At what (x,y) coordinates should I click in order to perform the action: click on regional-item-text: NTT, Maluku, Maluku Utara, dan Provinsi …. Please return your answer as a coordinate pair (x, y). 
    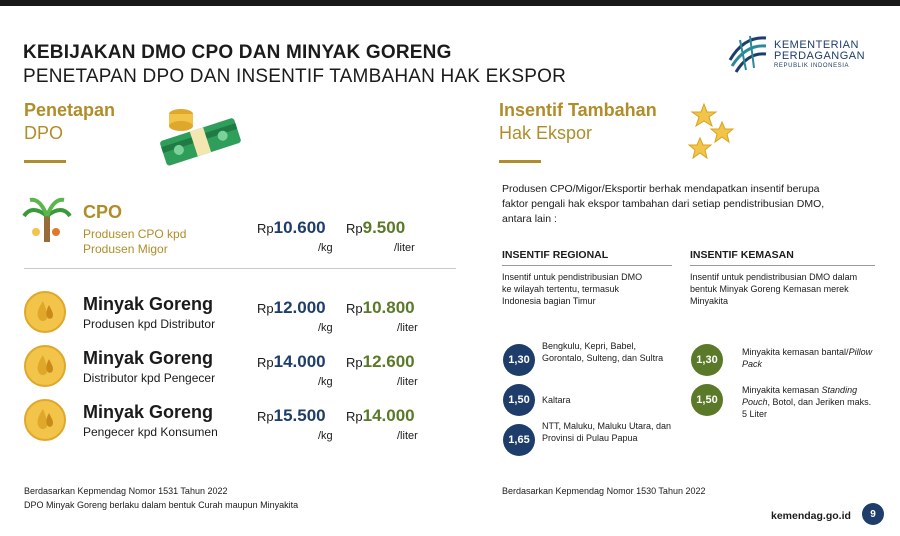
    Looking at the image, I should click on (607, 432).